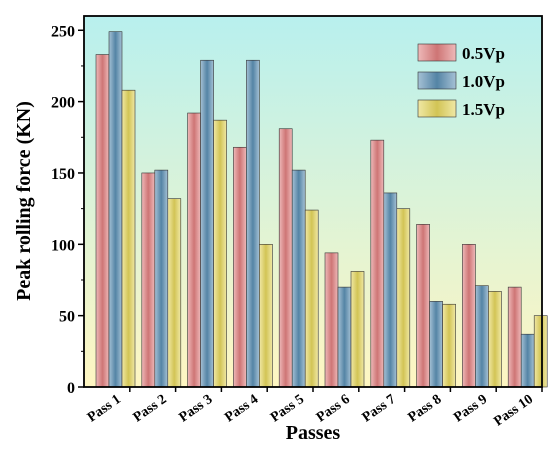 The height and width of the screenshot is (453, 550). Describe the element at coordinates (483, 109) in the screenshot. I see `legend-label: 1.5Vp` at that location.